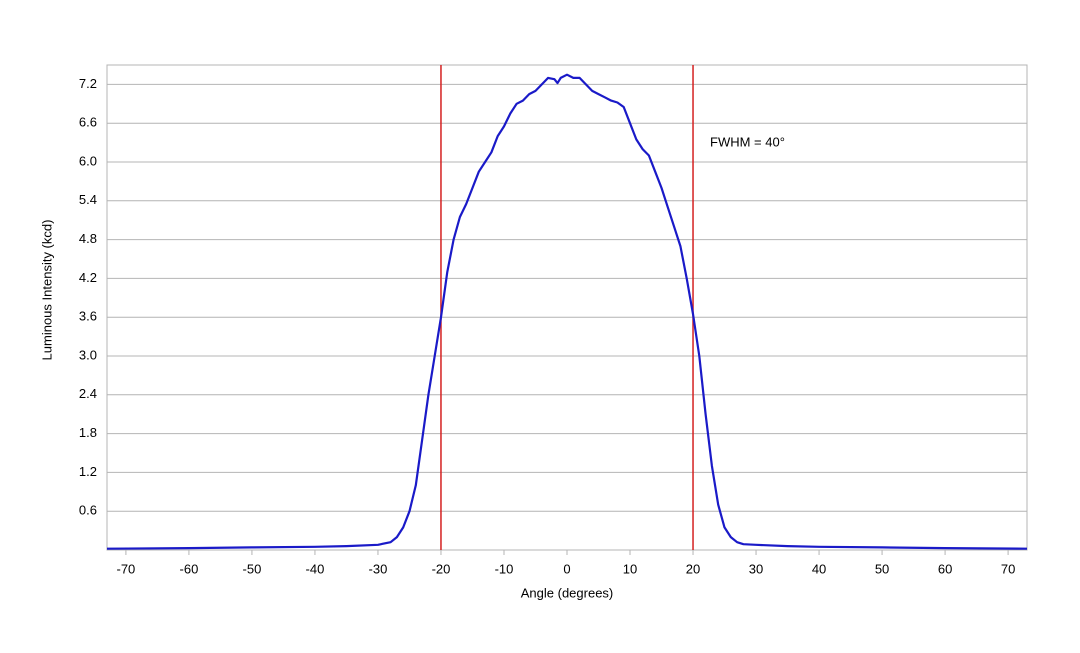 The width and height of the screenshot is (1080, 653). What do you see at coordinates (88, 122) in the screenshot?
I see `y-tick-label: 6.6` at bounding box center [88, 122].